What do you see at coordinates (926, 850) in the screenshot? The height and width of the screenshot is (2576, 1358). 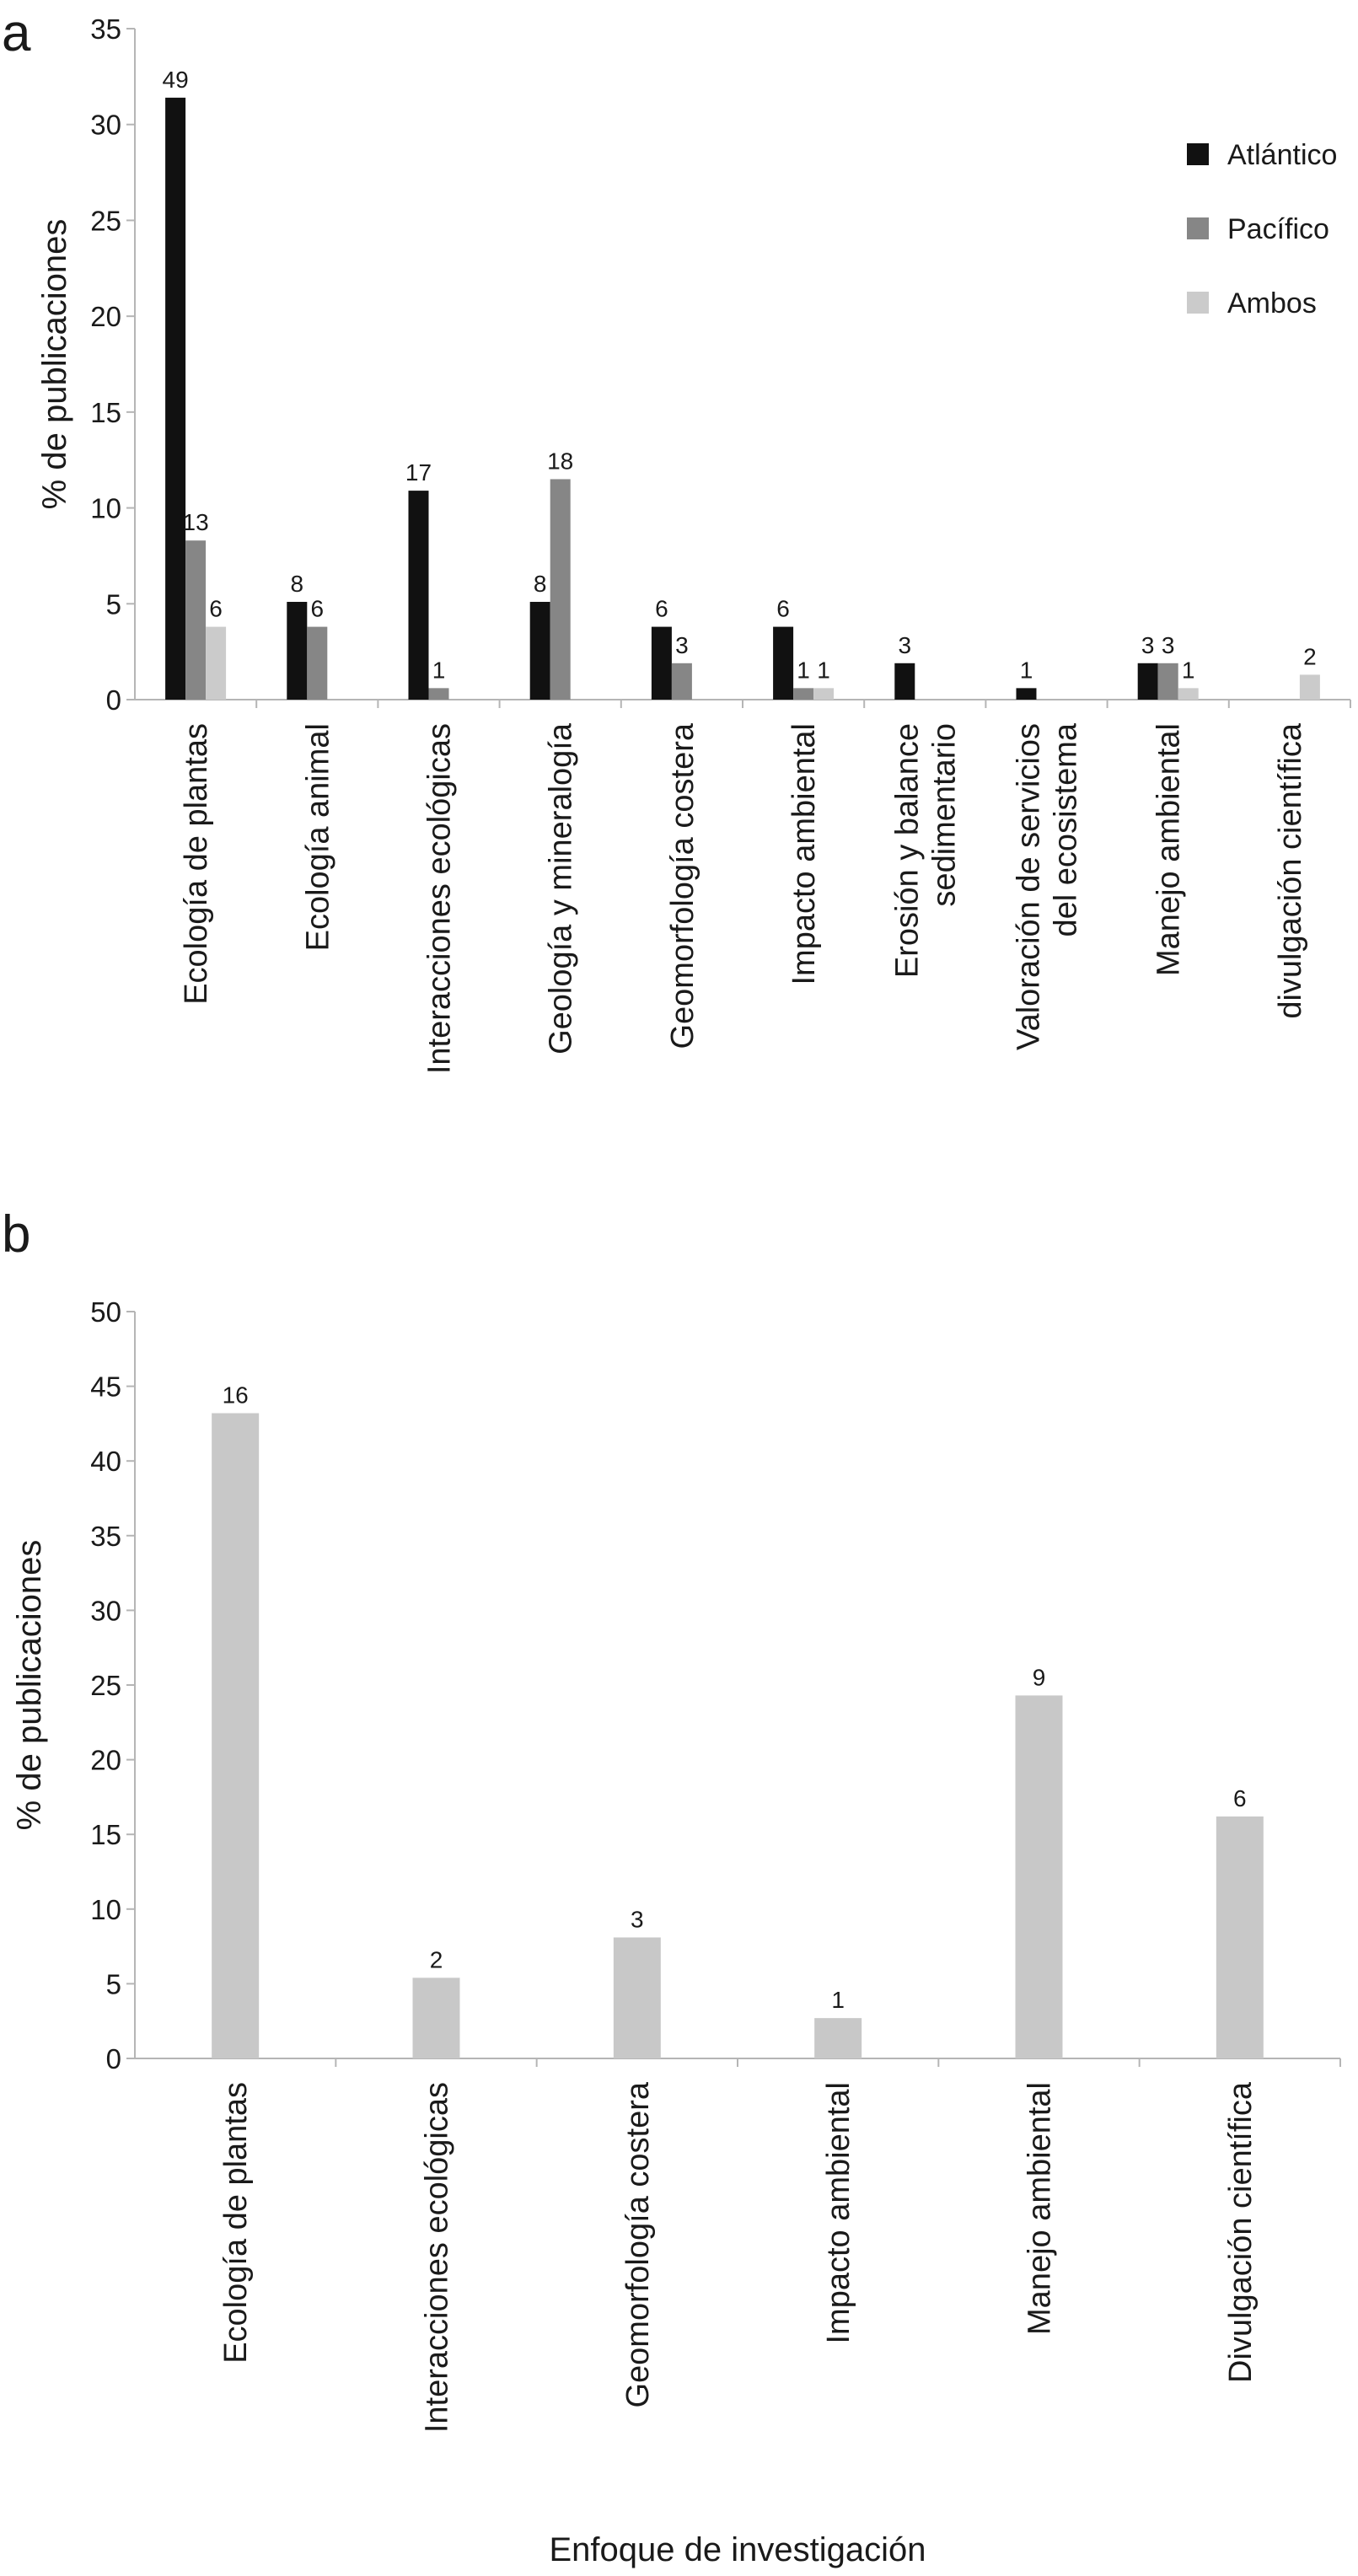 I see `x-tick-label: Erosión y balancesedimentario` at bounding box center [926, 850].